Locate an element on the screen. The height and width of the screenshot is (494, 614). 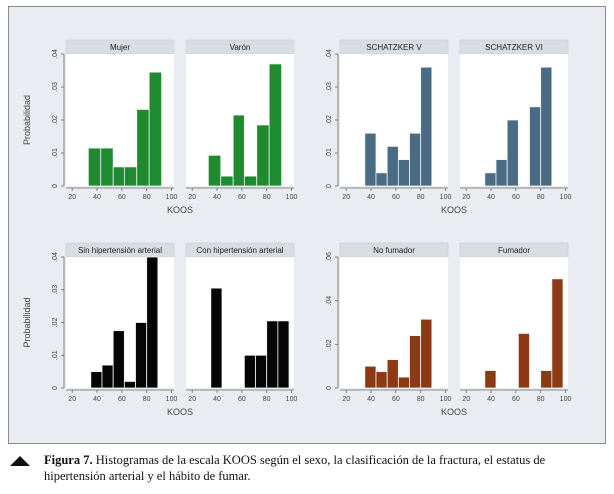
panel-title: Fumador is located at coordinates (514, 250).